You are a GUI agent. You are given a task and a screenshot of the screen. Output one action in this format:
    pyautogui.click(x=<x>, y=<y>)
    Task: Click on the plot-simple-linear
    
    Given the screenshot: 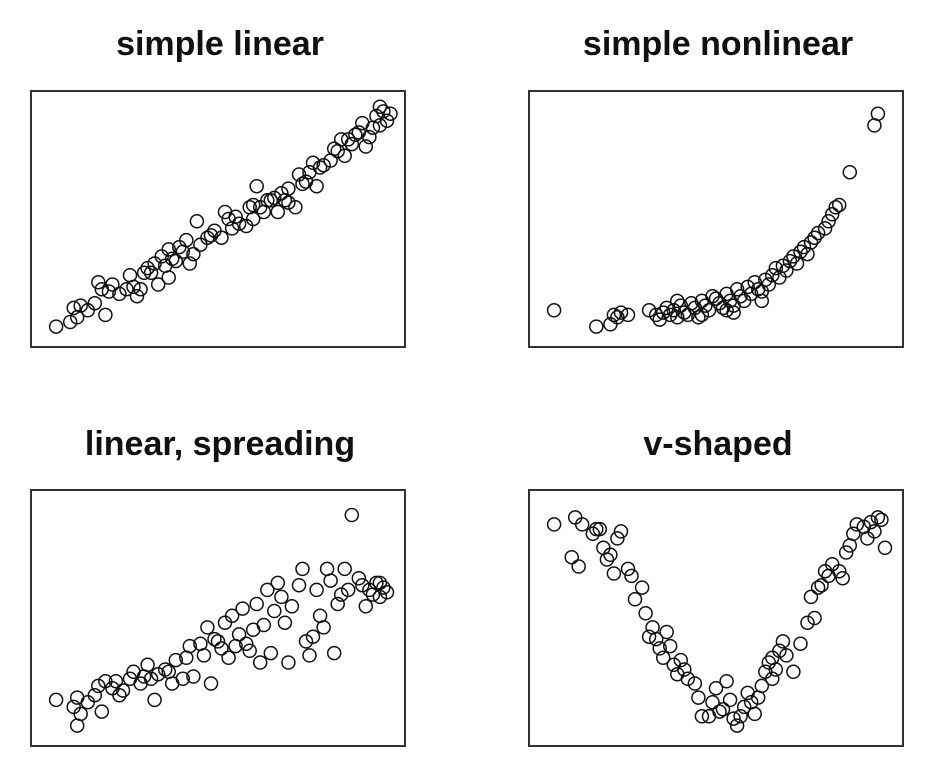 What is the action you would take?
    pyautogui.click(x=218, y=219)
    